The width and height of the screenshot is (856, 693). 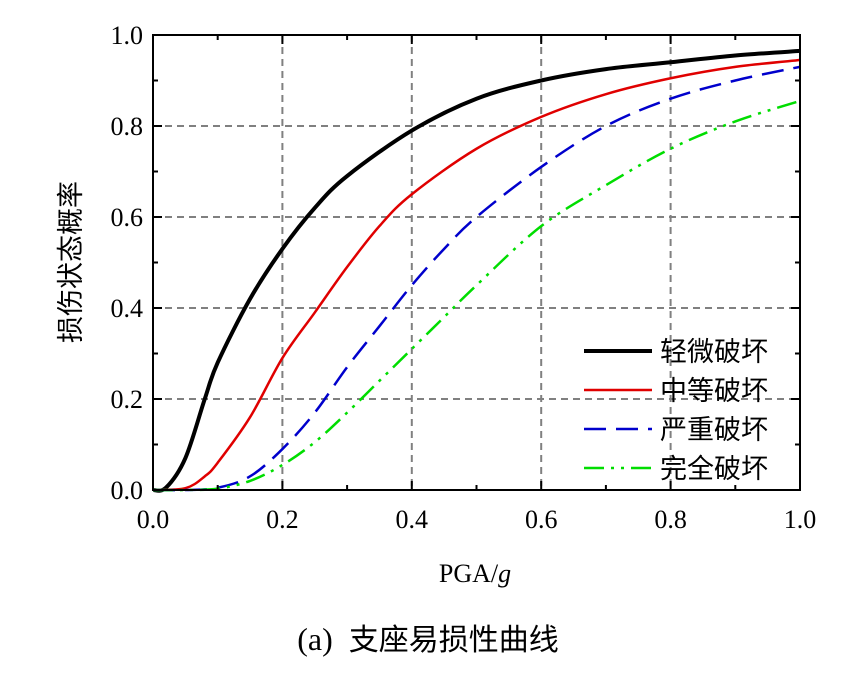 I want to click on x-tick-label: 1.0, so click(x=800, y=519).